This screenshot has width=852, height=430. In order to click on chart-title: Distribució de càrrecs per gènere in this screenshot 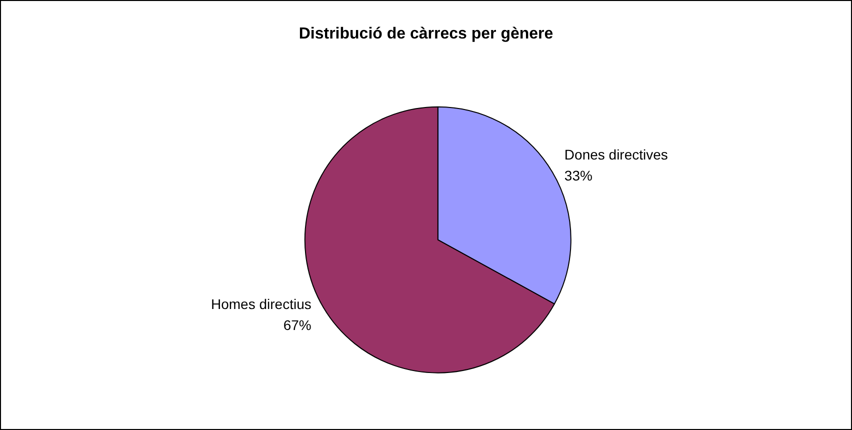, I will do `click(426, 34)`.